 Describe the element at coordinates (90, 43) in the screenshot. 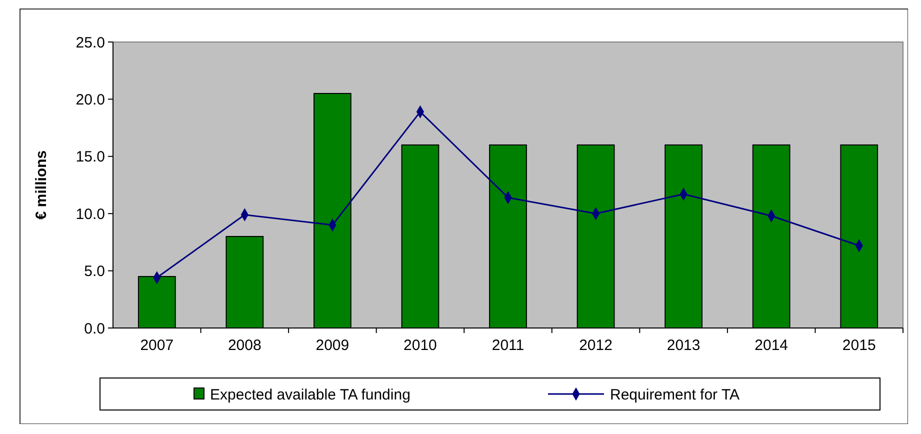

I see `y-tick-label: 25.0` at that location.